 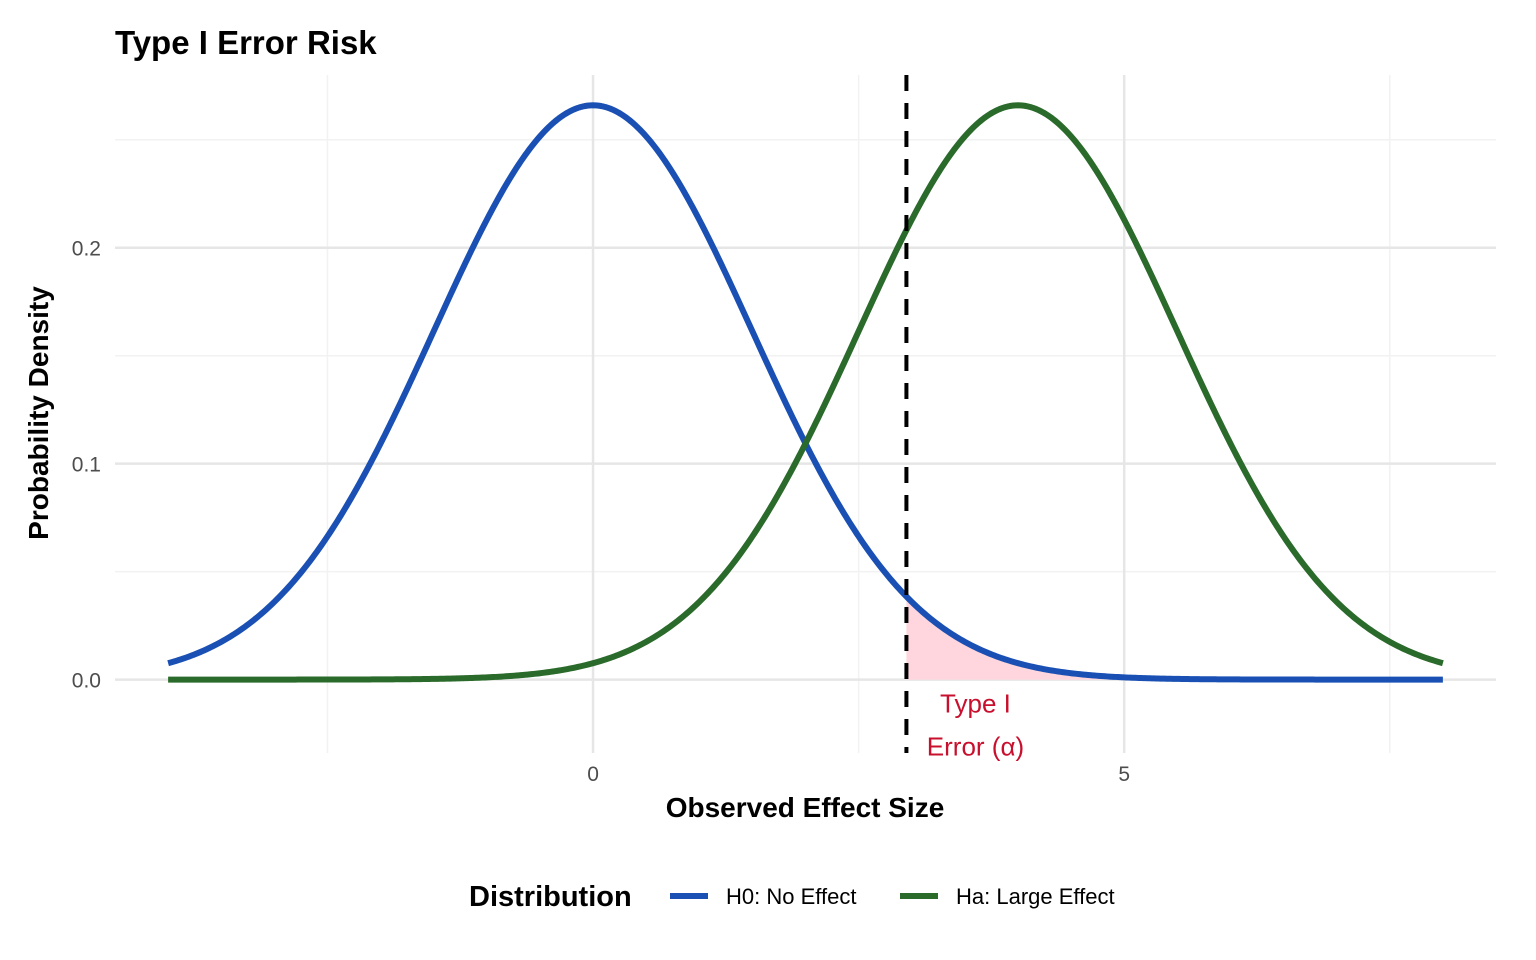 What do you see at coordinates (1035, 896) in the screenshot?
I see `legend-label-ha: Ha: Large Effect` at bounding box center [1035, 896].